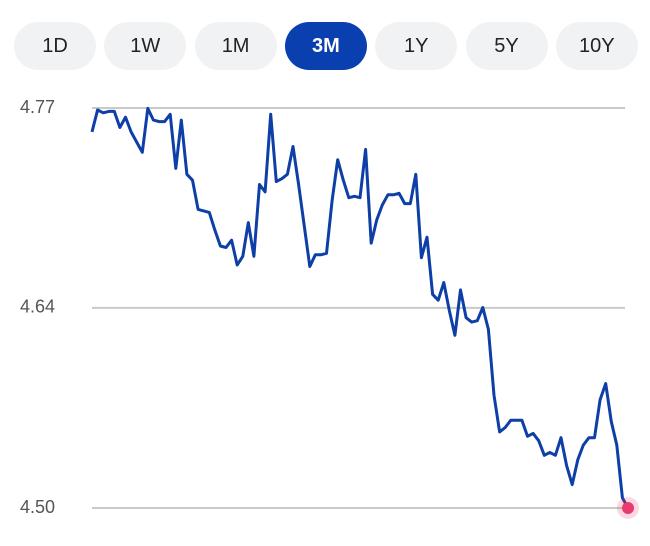  Describe the element at coordinates (235, 46) in the screenshot. I see `range-tab: 1M` at that location.